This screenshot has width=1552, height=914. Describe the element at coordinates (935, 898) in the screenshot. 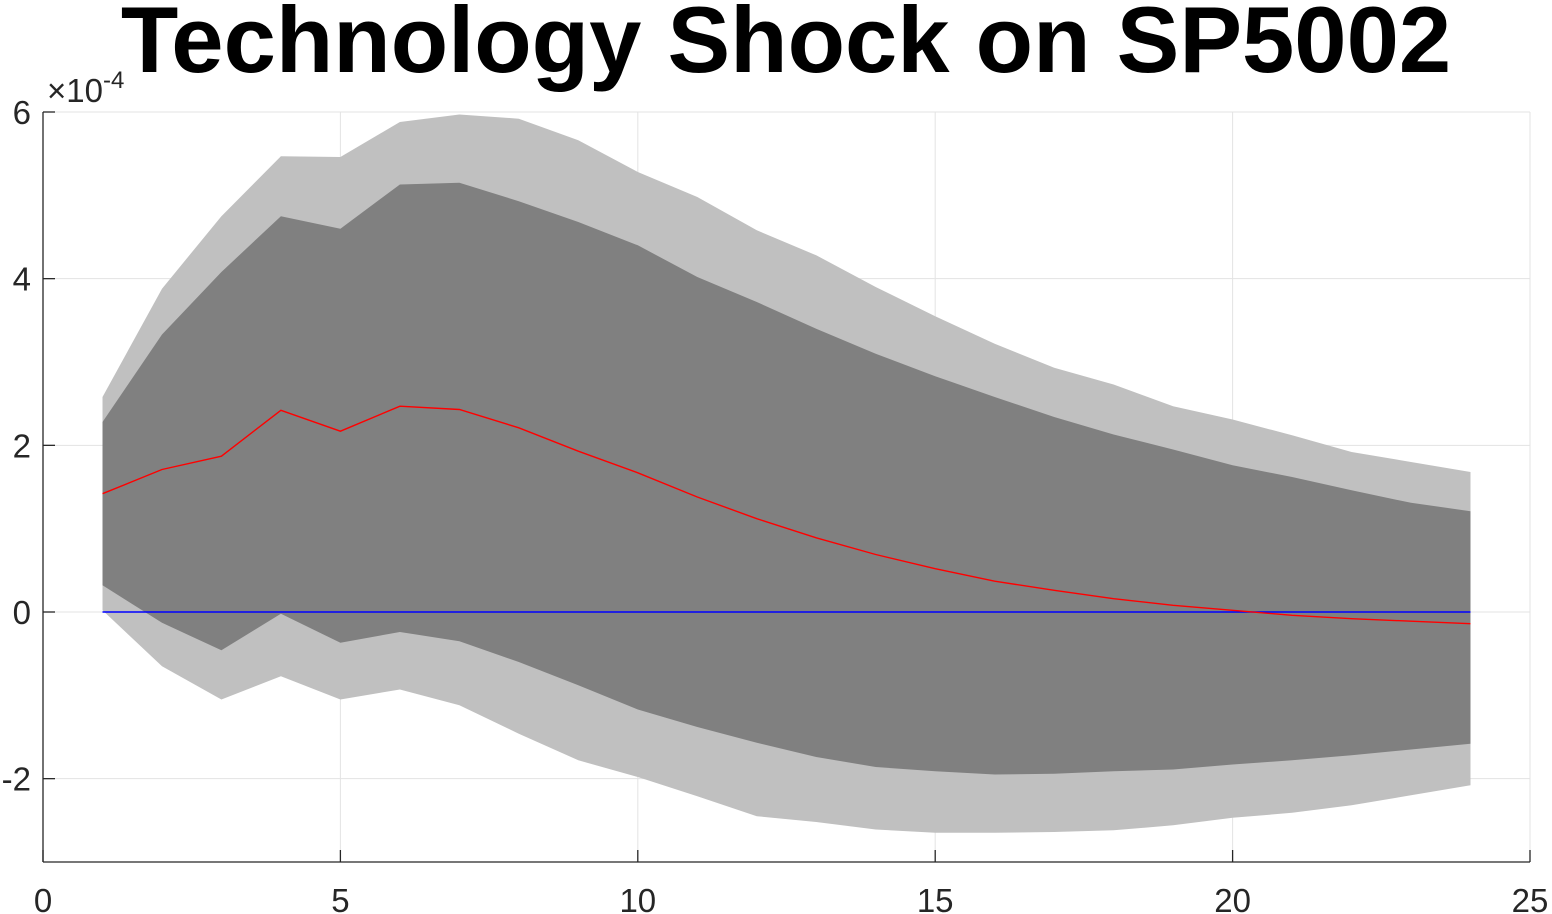

I see `x-tick-label: 15` at that location.